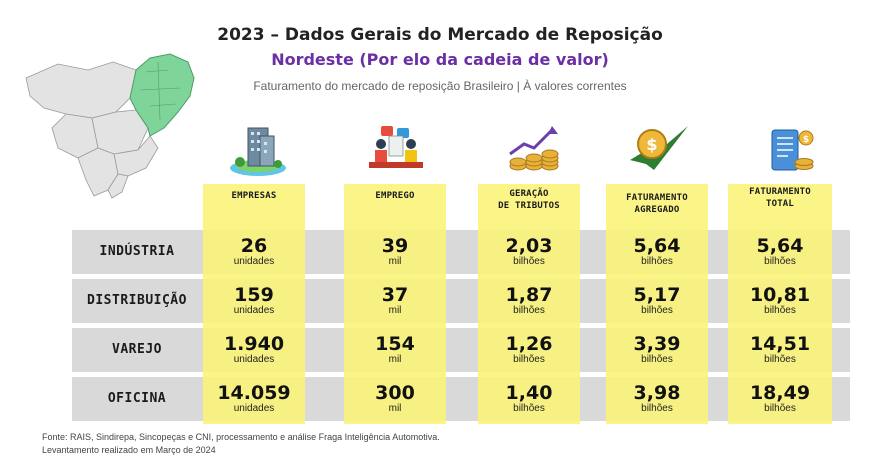  I want to click on table-cell: 3,39 bilhões, so click(657, 349).